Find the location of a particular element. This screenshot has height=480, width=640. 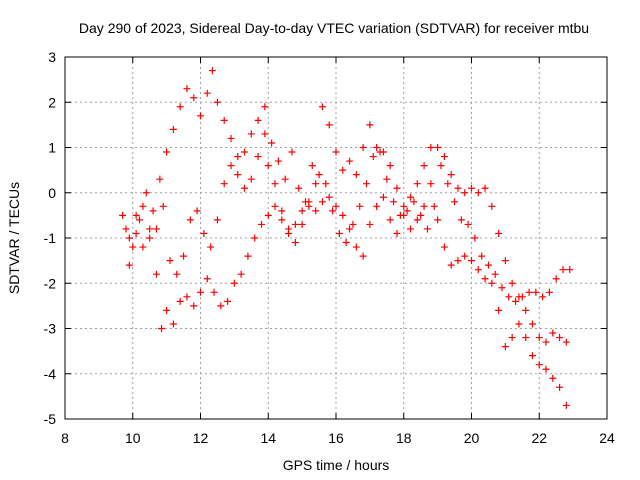

y-axis-label: SDTVAR / TECUs is located at coordinates (14, 238).